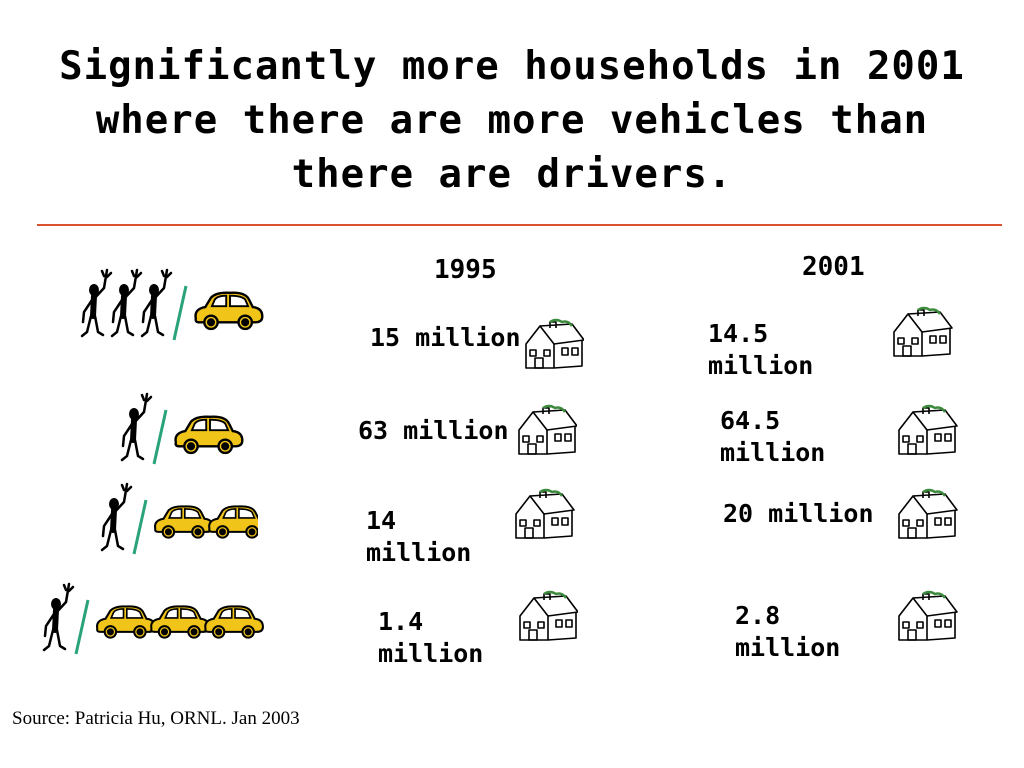 Image resolution: width=1024 pixels, height=768 pixels. Describe the element at coordinates (773, 436) in the screenshot. I see `value-2001-row2: 64.5 million` at that location.